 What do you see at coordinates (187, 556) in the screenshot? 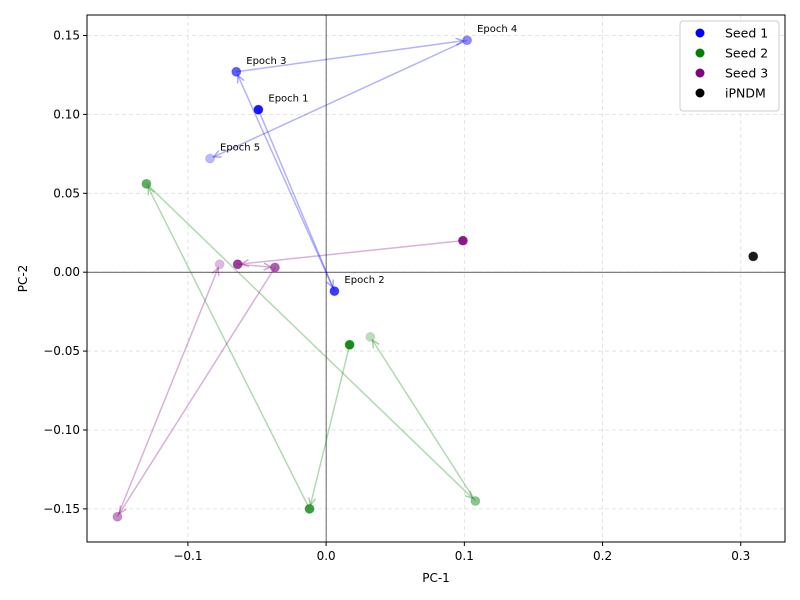
I see `x-tick-label: −0.1` at bounding box center [187, 556].